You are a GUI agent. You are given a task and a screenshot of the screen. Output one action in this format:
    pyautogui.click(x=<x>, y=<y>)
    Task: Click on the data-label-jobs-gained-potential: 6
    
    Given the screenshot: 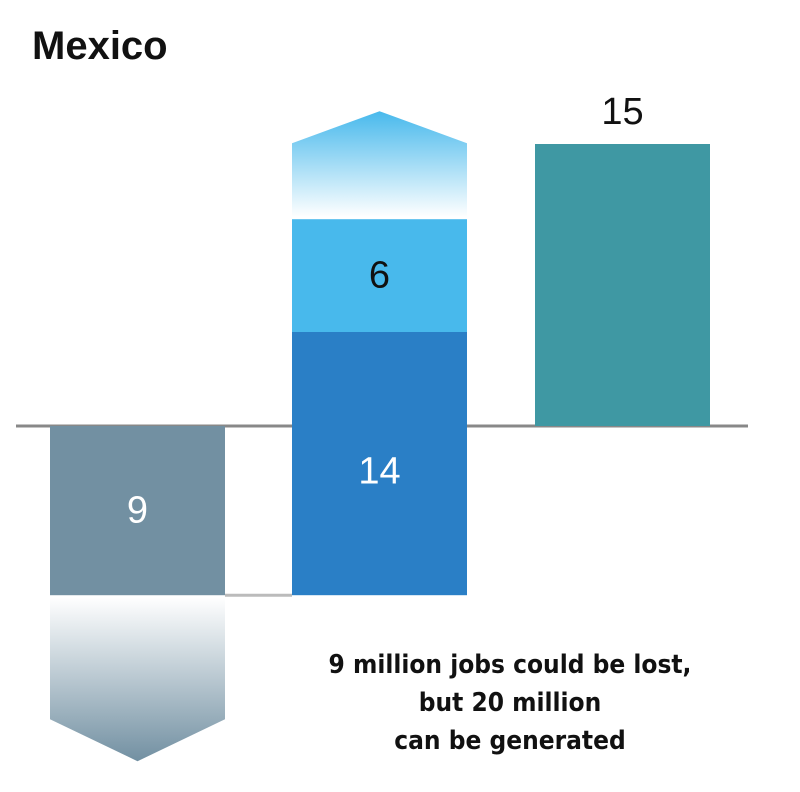 What is the action you would take?
    pyautogui.click(x=379, y=276)
    